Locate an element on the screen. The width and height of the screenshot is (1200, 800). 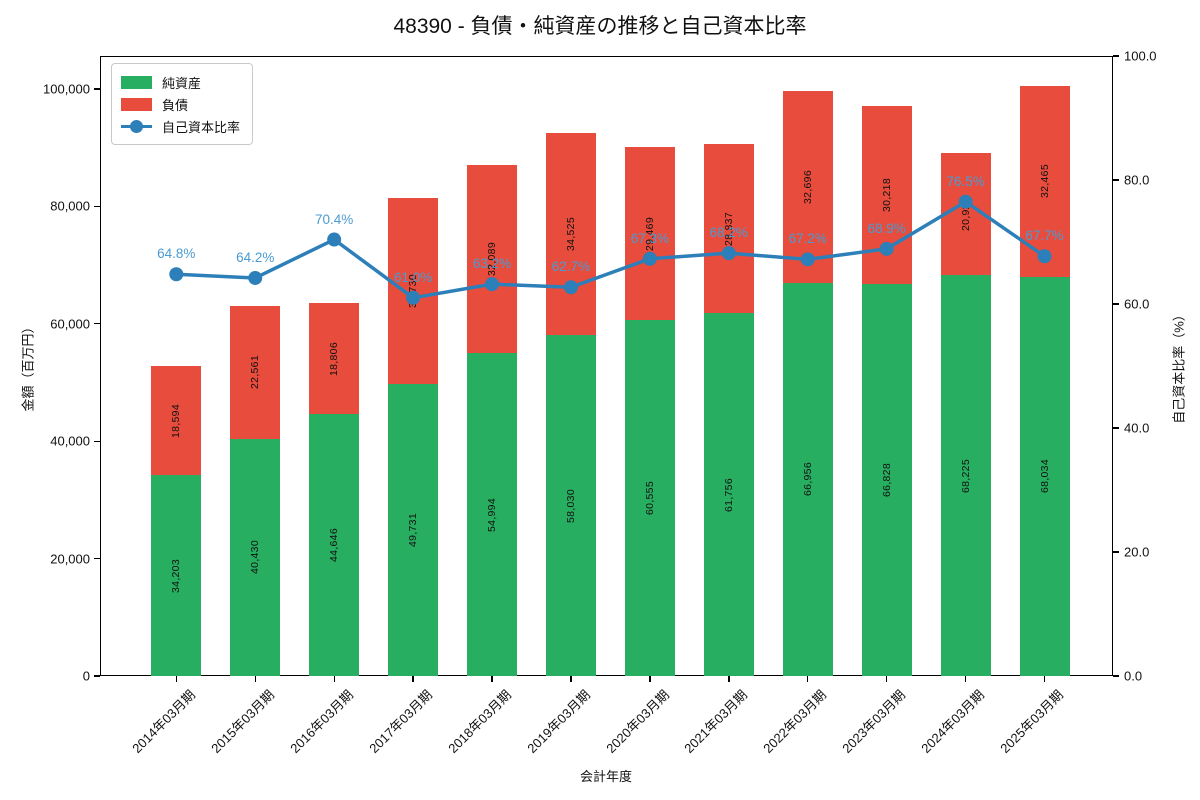
equity-ratio-label: 67.7% is located at coordinates (1044, 236).